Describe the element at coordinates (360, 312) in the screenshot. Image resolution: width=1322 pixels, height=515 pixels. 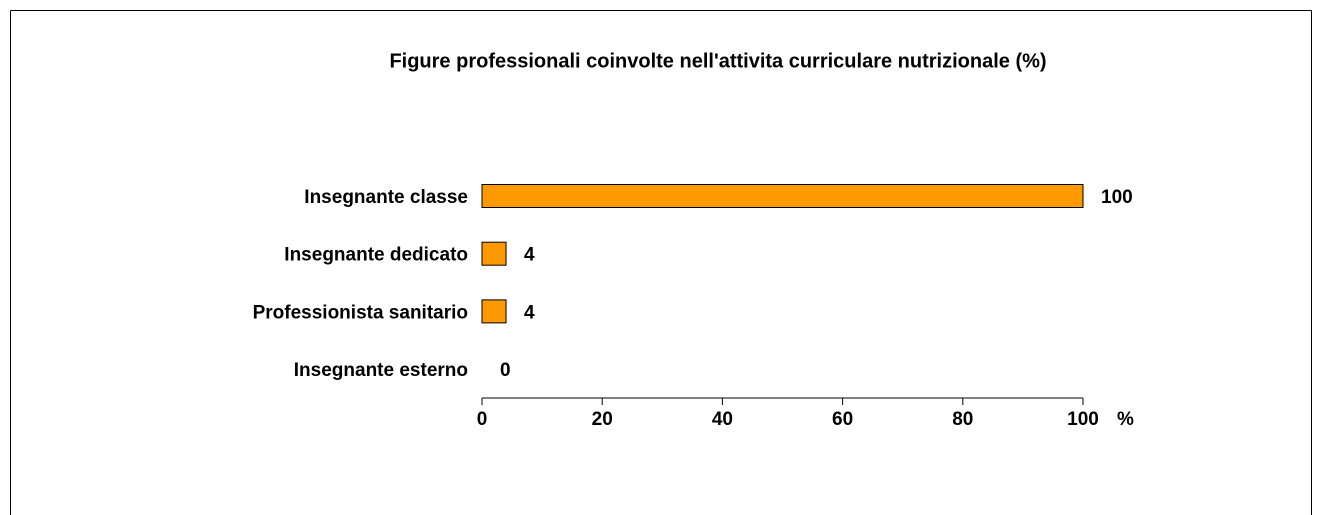
I see `y-tick-label: Professionista sanitario` at that location.